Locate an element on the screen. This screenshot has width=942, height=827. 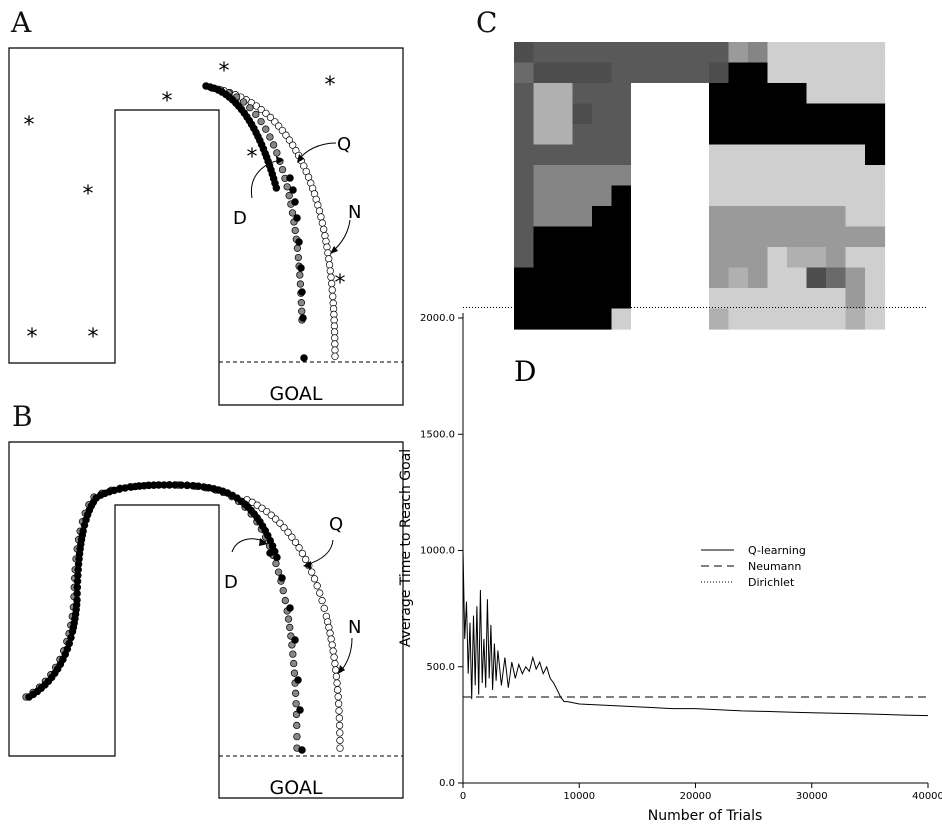
goal-label-b: GOAL is located at coordinates (296, 788).